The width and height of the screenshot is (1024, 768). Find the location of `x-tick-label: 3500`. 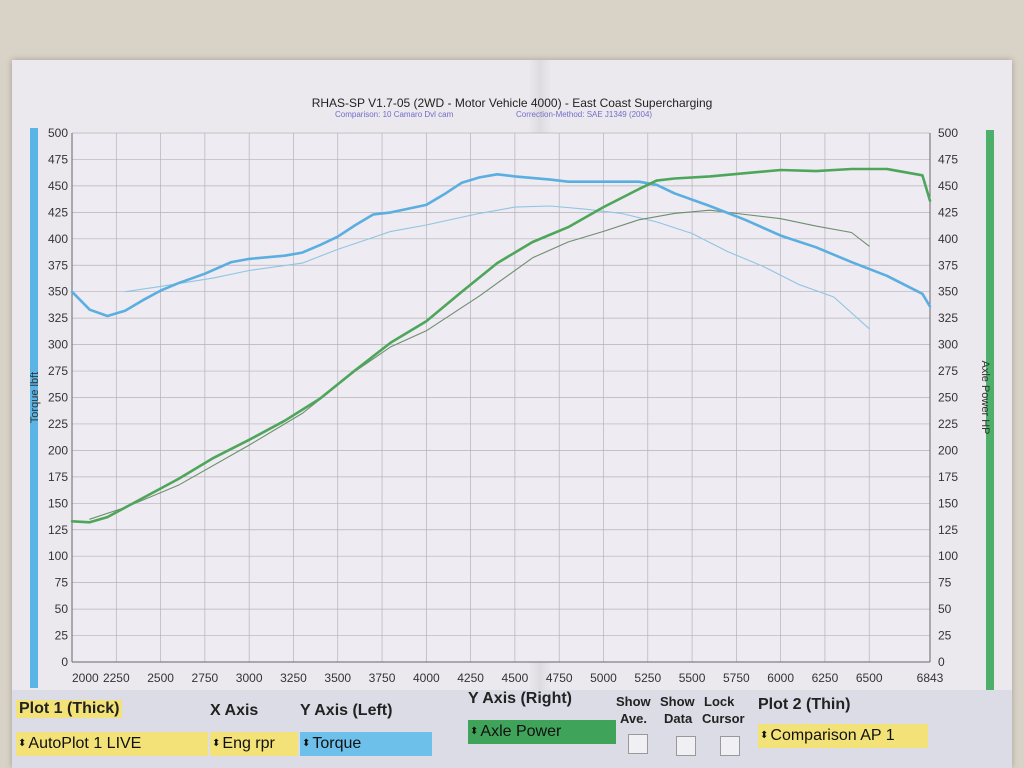

x-tick-label: 3500 is located at coordinates (337, 678).